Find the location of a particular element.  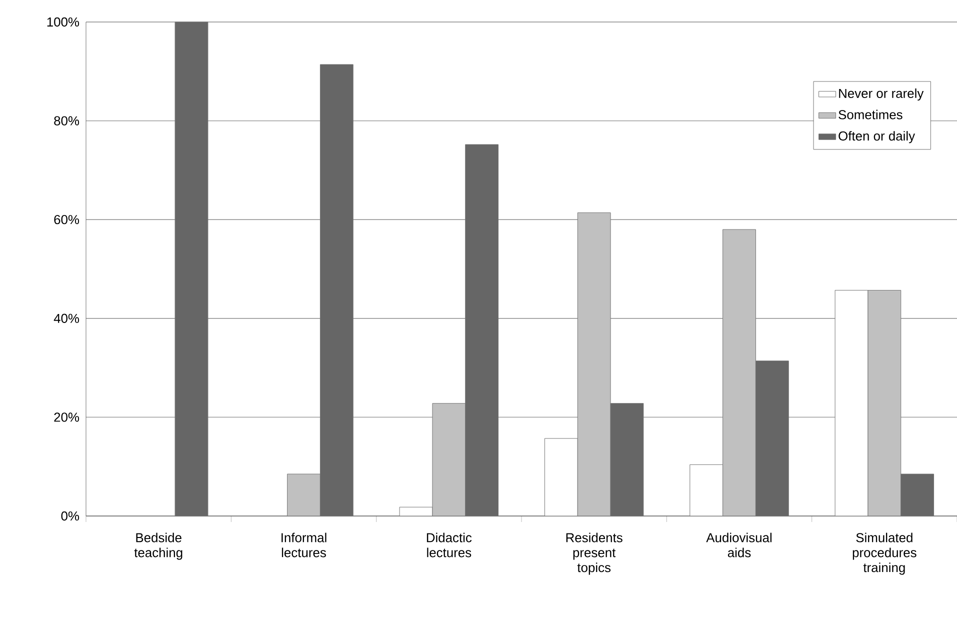

legend-label: Often or daily is located at coordinates (877, 137).